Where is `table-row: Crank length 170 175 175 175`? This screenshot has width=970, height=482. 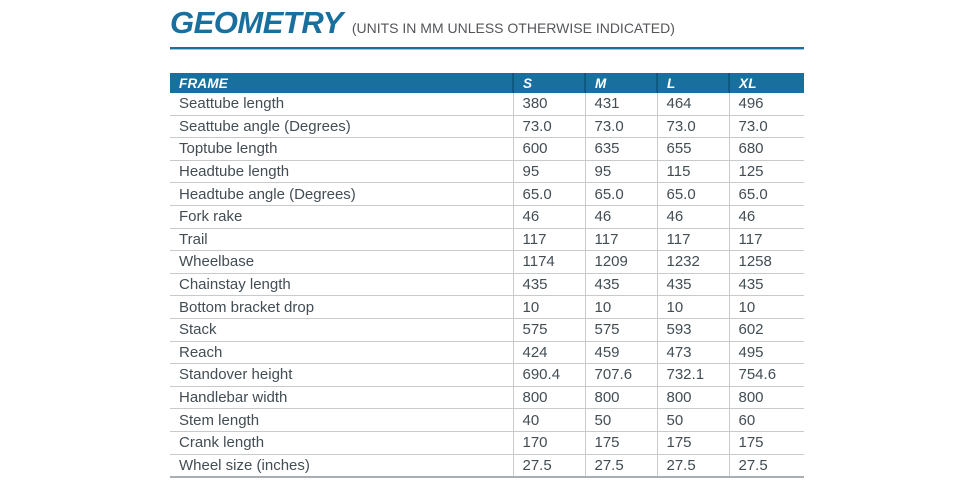 table-row: Crank length 170 175 175 175 is located at coordinates (487, 443).